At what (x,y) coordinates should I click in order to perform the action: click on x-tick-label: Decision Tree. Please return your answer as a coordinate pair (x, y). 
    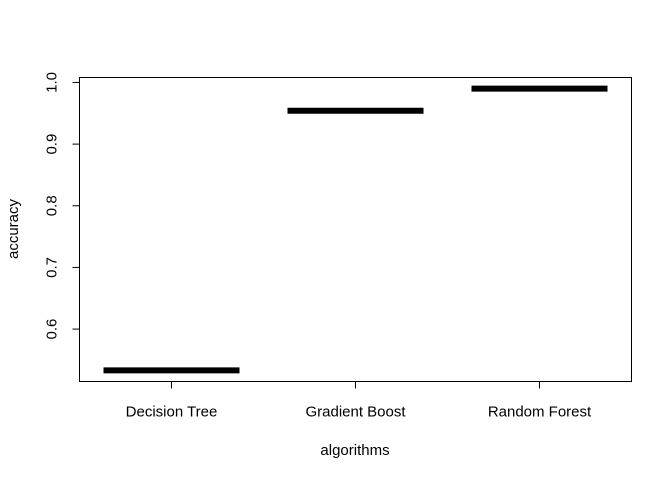
    Looking at the image, I should click on (172, 412).